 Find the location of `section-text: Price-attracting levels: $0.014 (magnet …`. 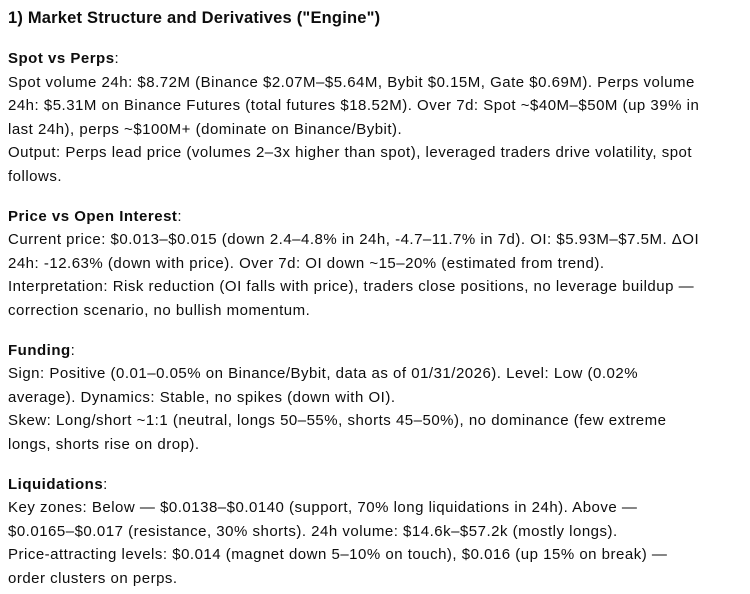

section-text: Price-attracting levels: $0.014 (magnet … is located at coordinates (338, 566).